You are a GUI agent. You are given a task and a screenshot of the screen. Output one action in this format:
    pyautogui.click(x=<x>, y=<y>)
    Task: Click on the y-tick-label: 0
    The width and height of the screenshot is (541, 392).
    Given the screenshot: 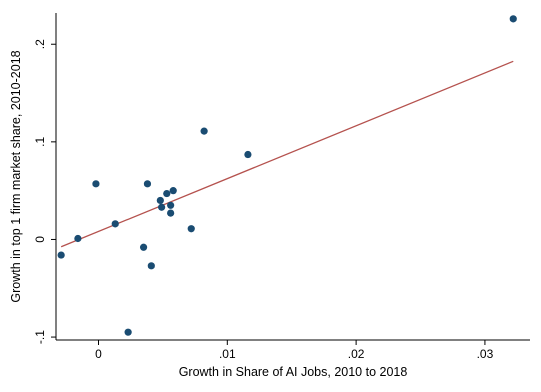 What is the action you would take?
    pyautogui.click(x=40, y=239)
    